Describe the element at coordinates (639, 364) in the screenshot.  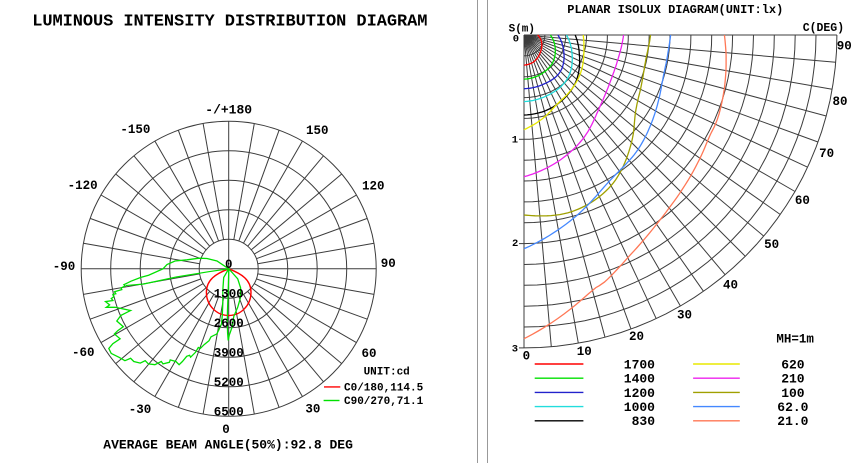
I see `svg-text: 1700` at that location.